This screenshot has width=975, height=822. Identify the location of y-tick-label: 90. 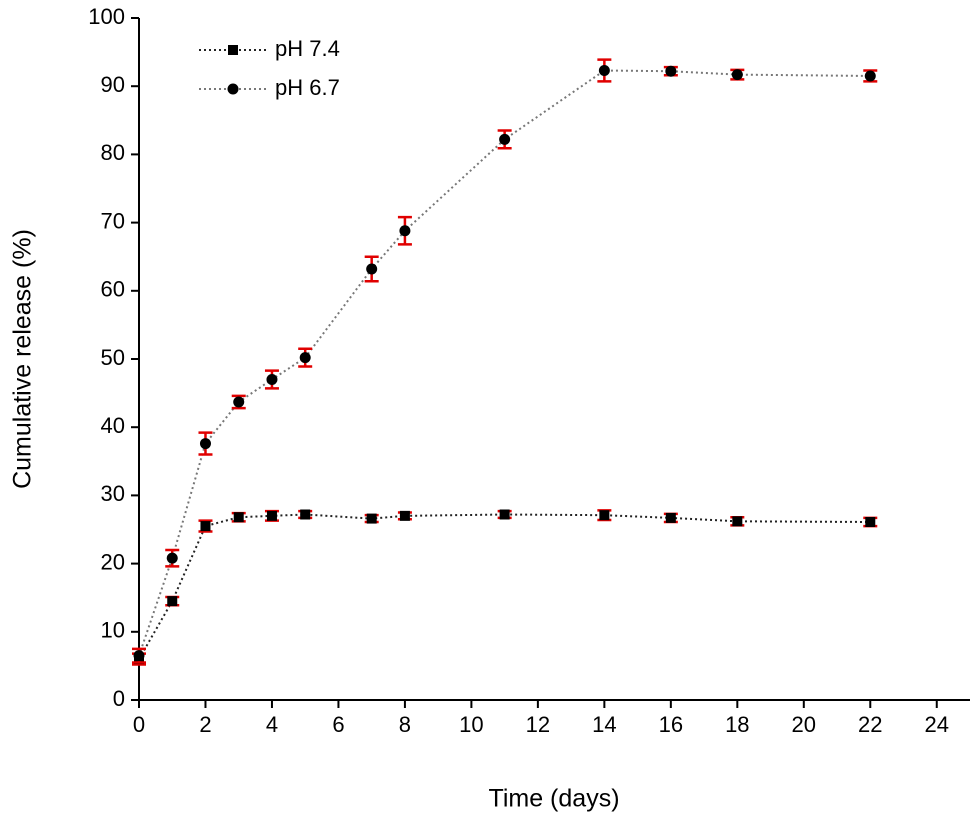
(113, 84).